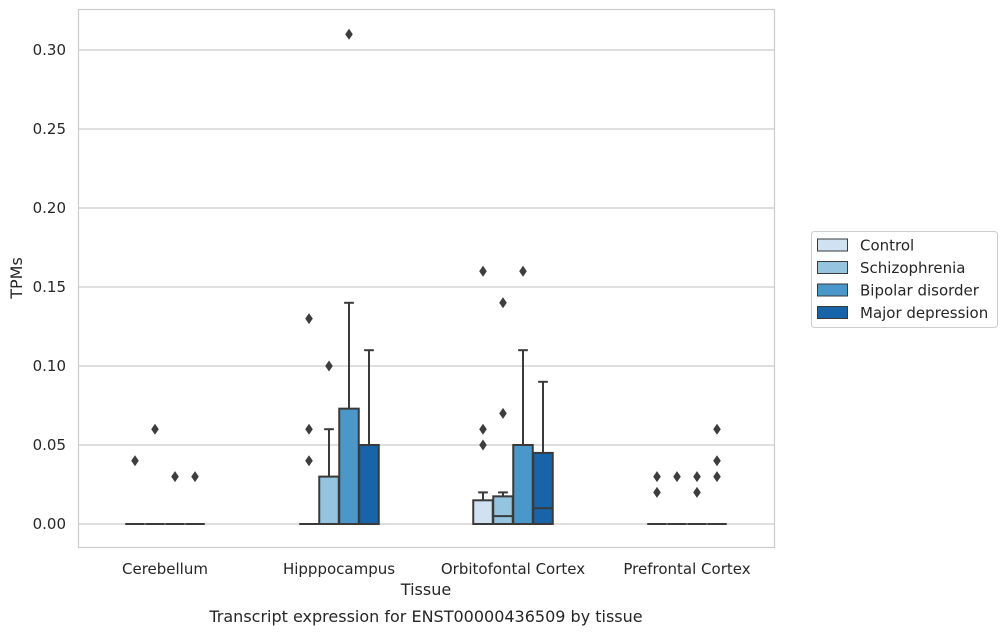  Describe the element at coordinates (912, 268) in the screenshot. I see `legend-label: Schizophrenia` at that location.